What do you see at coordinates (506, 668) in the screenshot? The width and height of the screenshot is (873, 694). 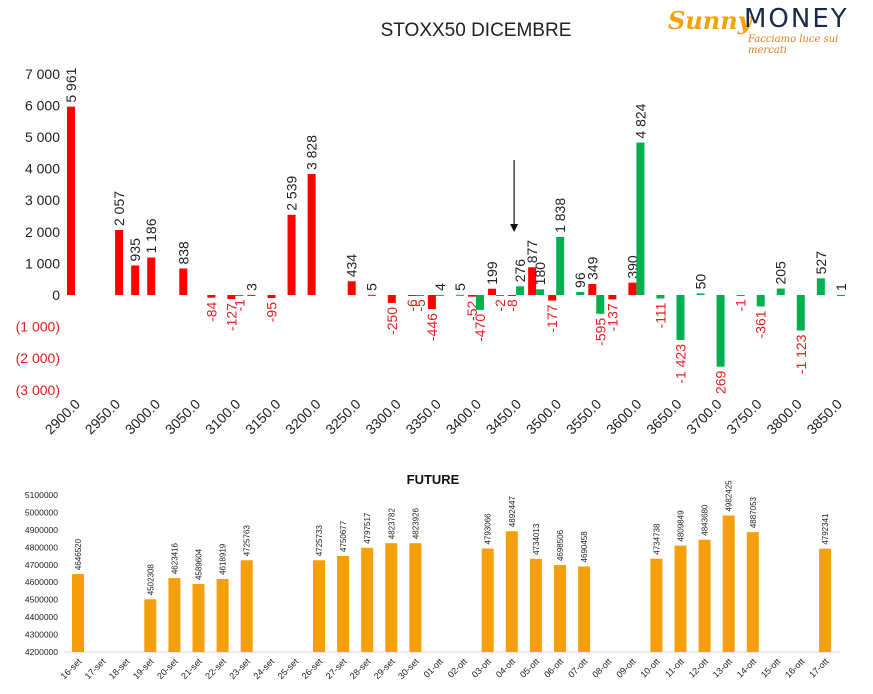 I see `x-tick-label: 04-ott` at bounding box center [506, 668].